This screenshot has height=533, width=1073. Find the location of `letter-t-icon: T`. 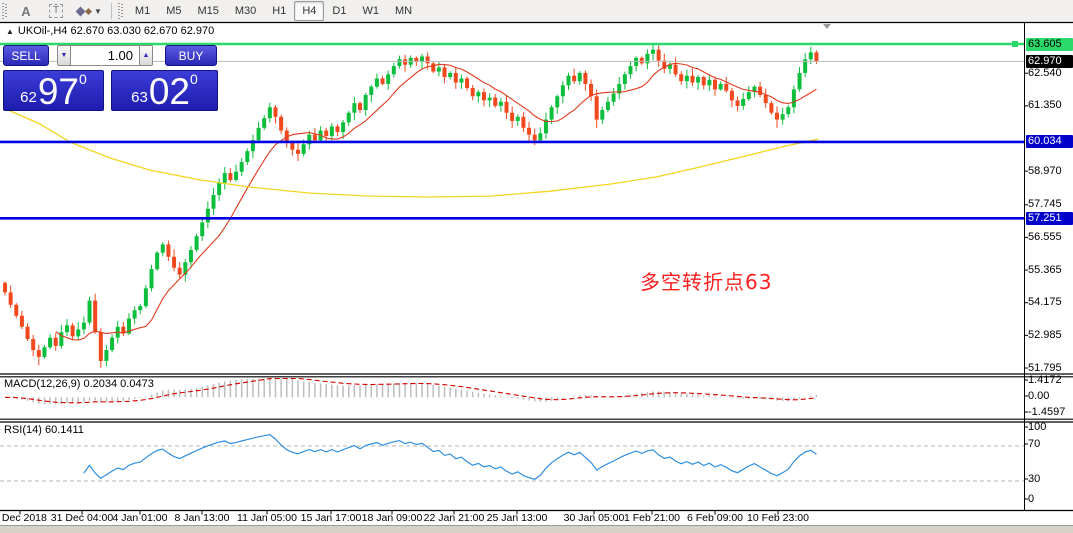

letter-t-icon: T is located at coordinates (56, 11).